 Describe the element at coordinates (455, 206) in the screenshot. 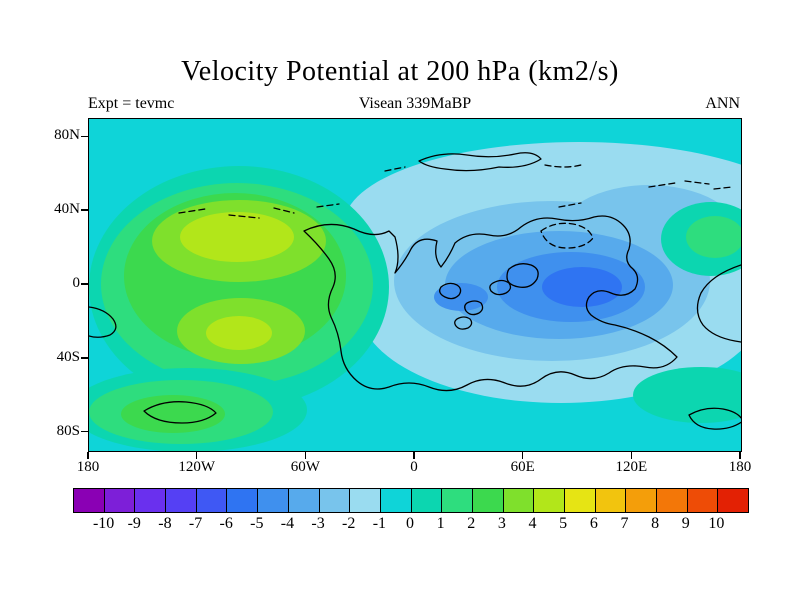

I see `coastline-dashed-fragments` at that location.